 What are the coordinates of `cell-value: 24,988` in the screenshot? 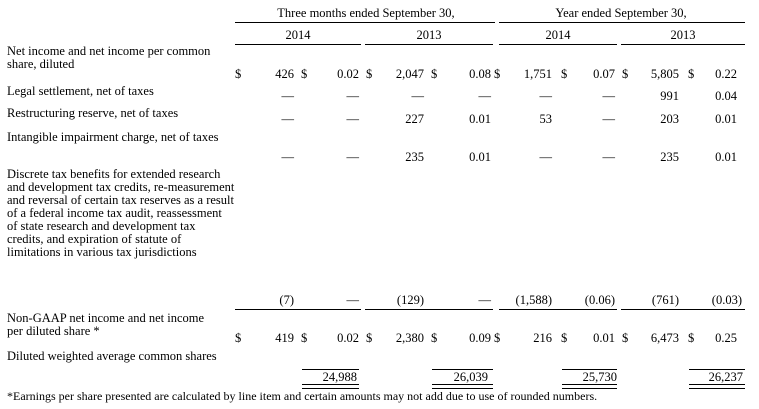 It's located at (339, 377).